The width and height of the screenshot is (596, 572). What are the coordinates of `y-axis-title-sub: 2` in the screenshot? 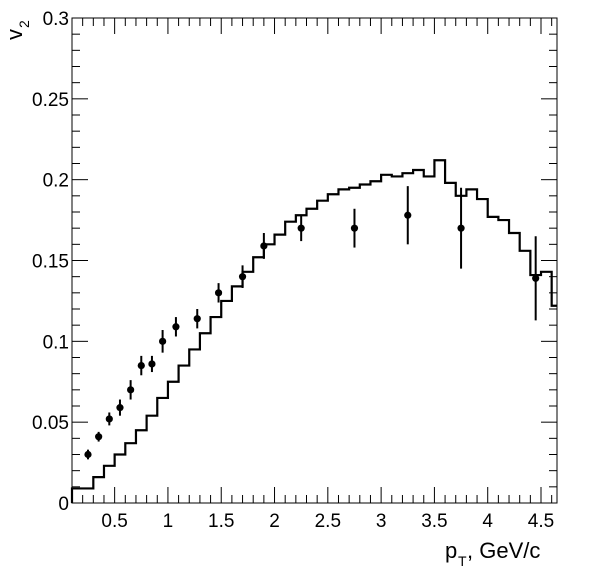 It's located at (24, 24).